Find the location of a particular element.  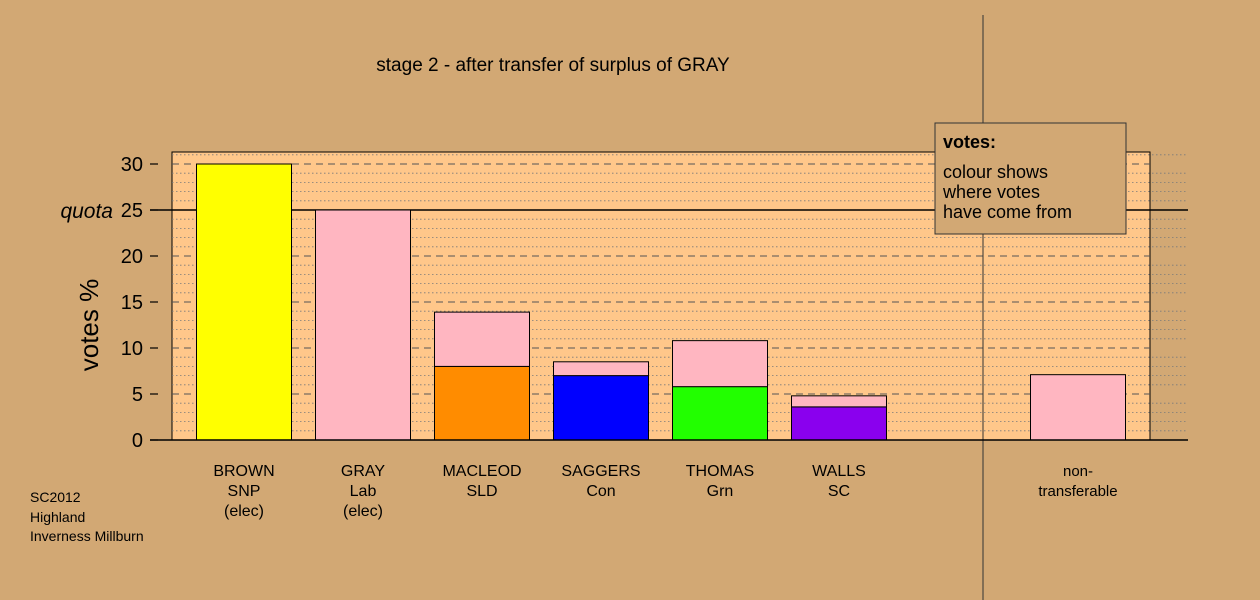

legend-line: colour shows is located at coordinates (995, 172).